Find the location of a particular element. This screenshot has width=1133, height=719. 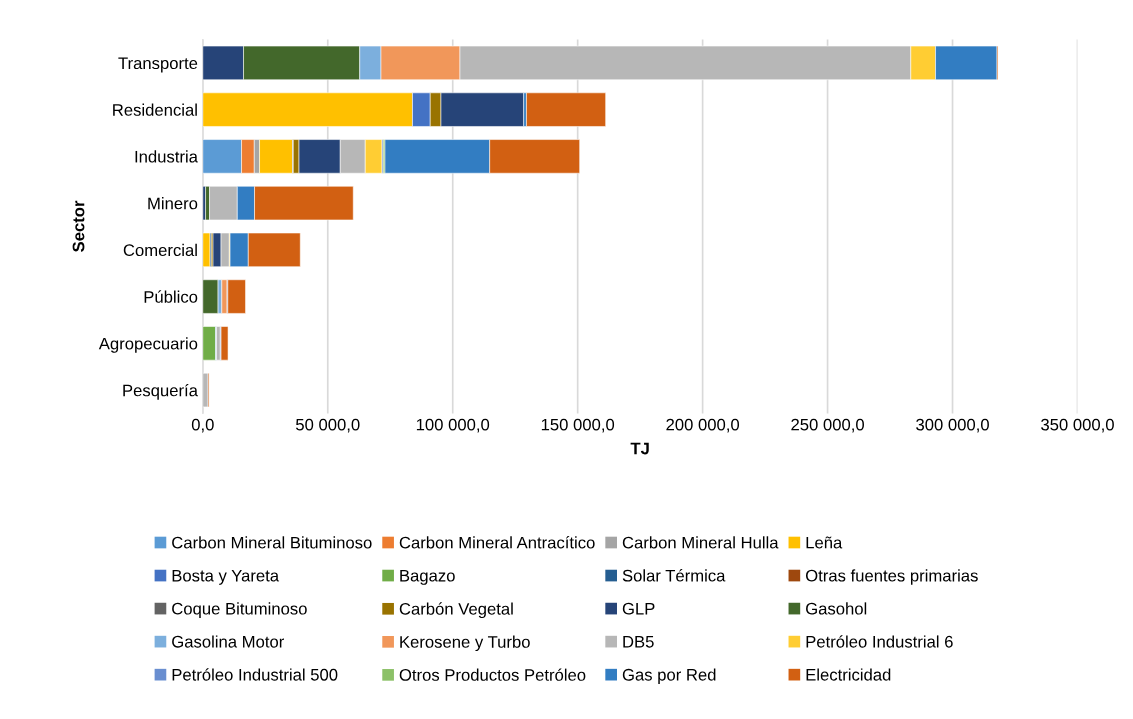

legend-label: Bagazo is located at coordinates (427, 577).